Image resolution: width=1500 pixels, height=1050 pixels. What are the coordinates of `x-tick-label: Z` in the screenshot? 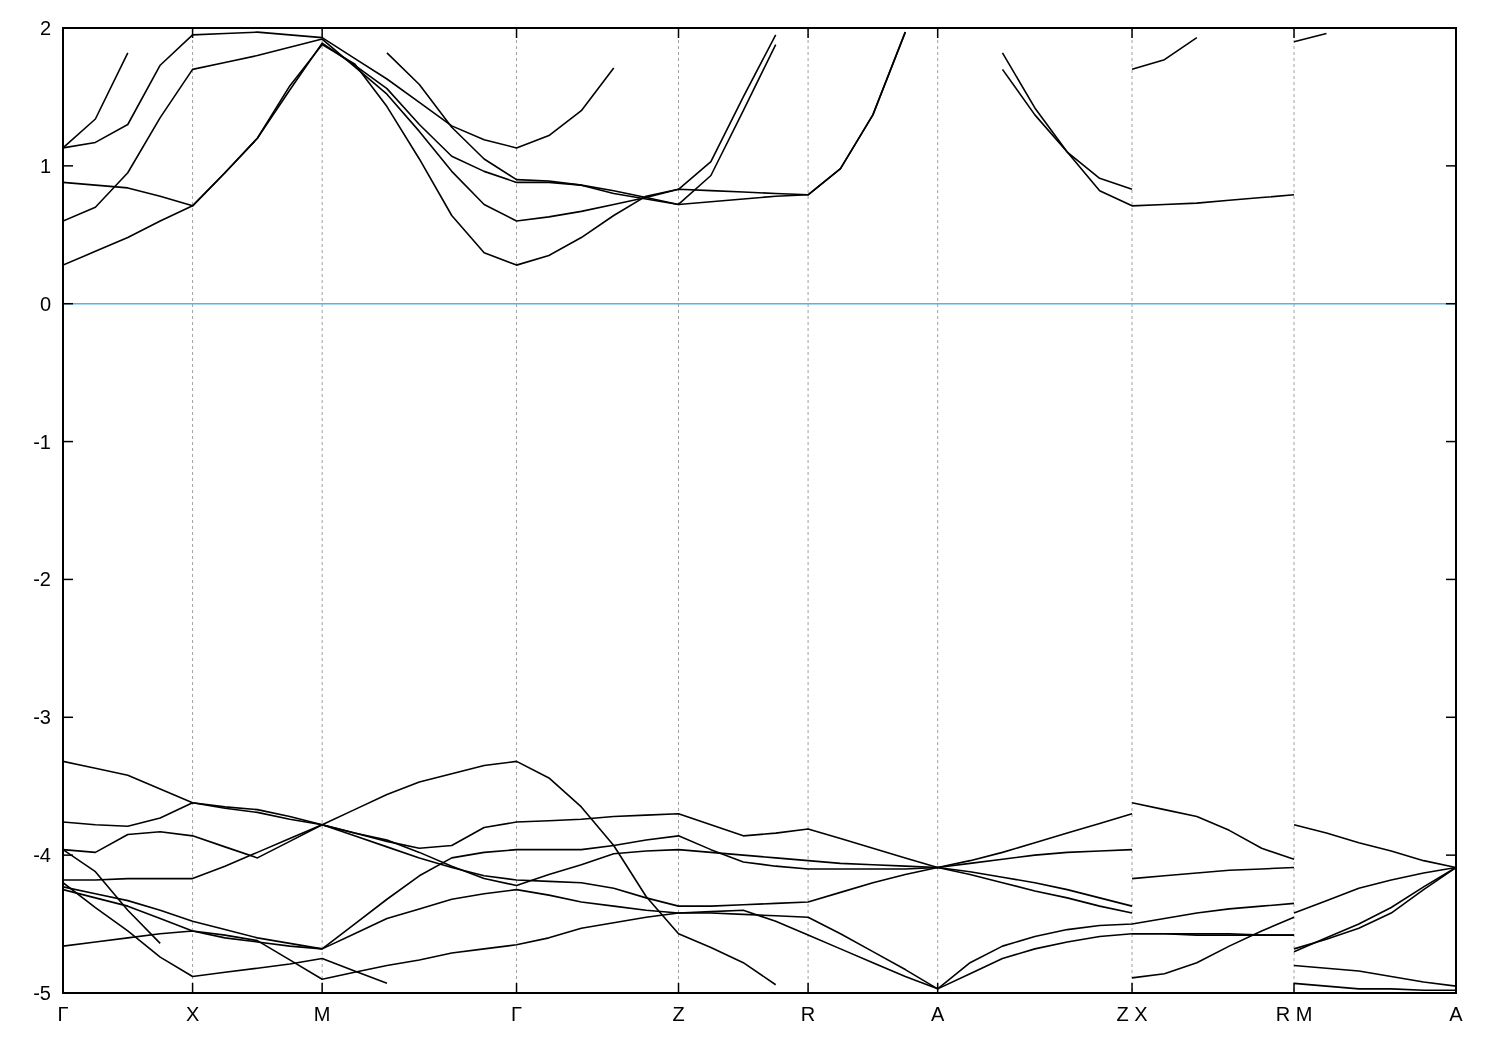 It's located at (678, 1014).